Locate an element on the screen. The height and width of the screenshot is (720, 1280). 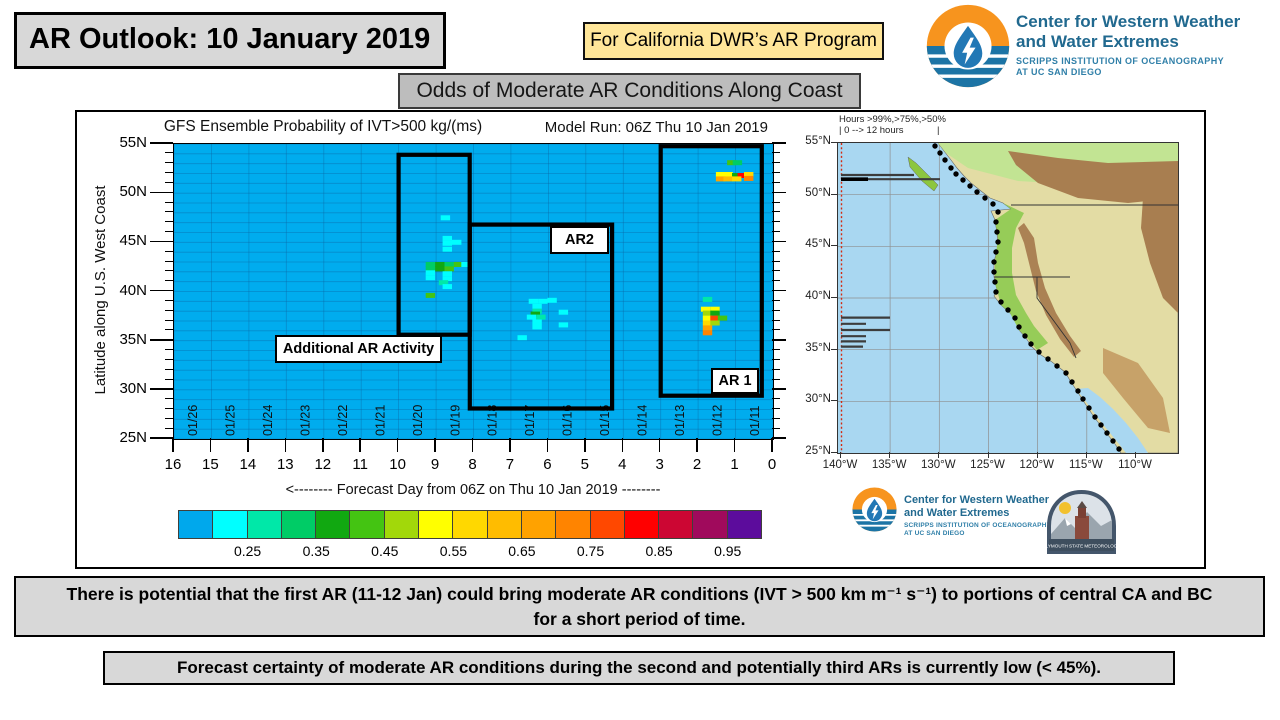
y-tick-label: 55N is located at coordinates (133, 142).